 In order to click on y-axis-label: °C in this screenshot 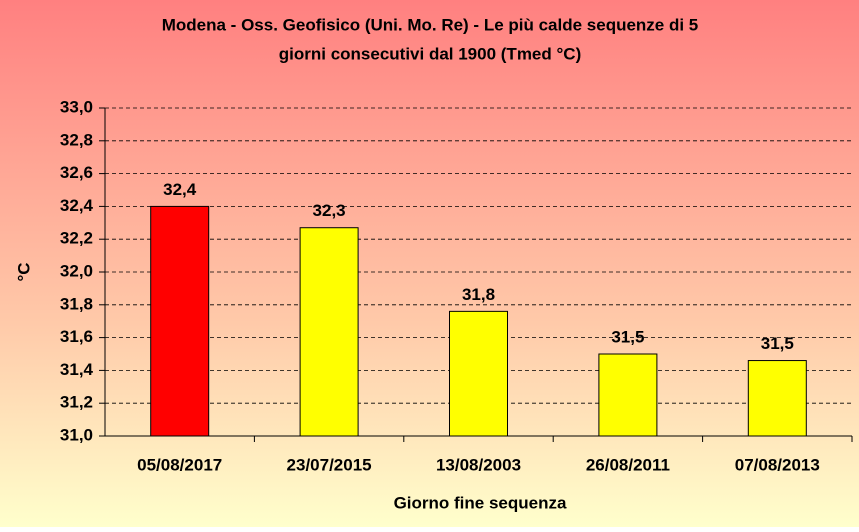, I will do `click(23, 271)`.